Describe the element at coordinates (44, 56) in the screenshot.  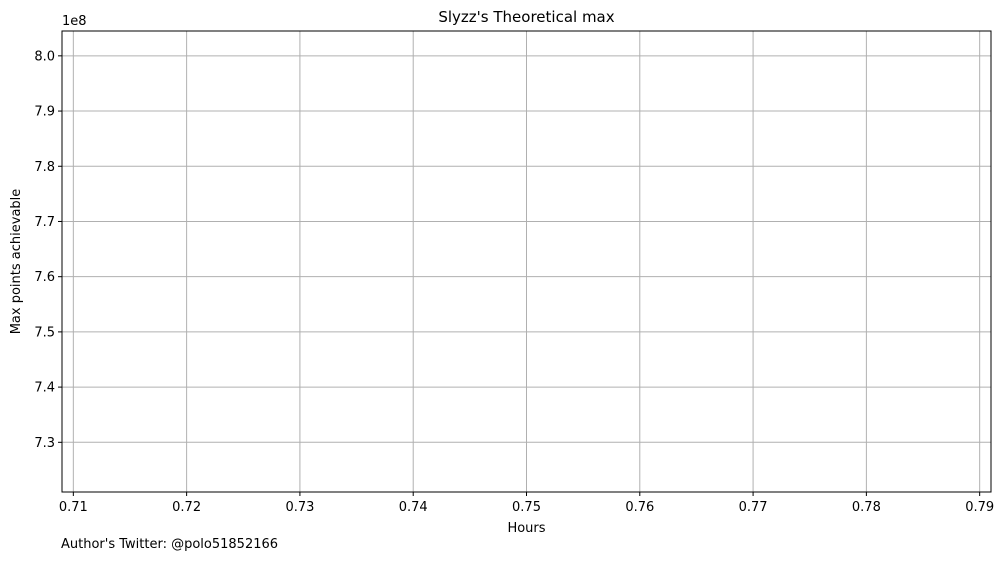
I see `y-tick-label: 8.0` at that location.